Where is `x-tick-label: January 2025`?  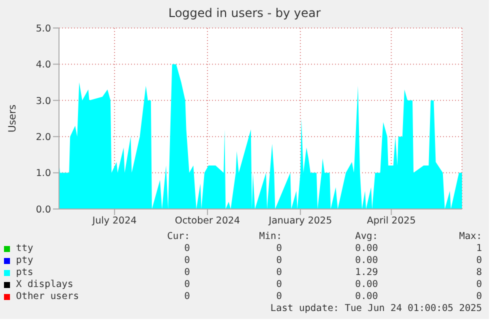 x-tick-label: January 2025 is located at coordinates (300, 221).